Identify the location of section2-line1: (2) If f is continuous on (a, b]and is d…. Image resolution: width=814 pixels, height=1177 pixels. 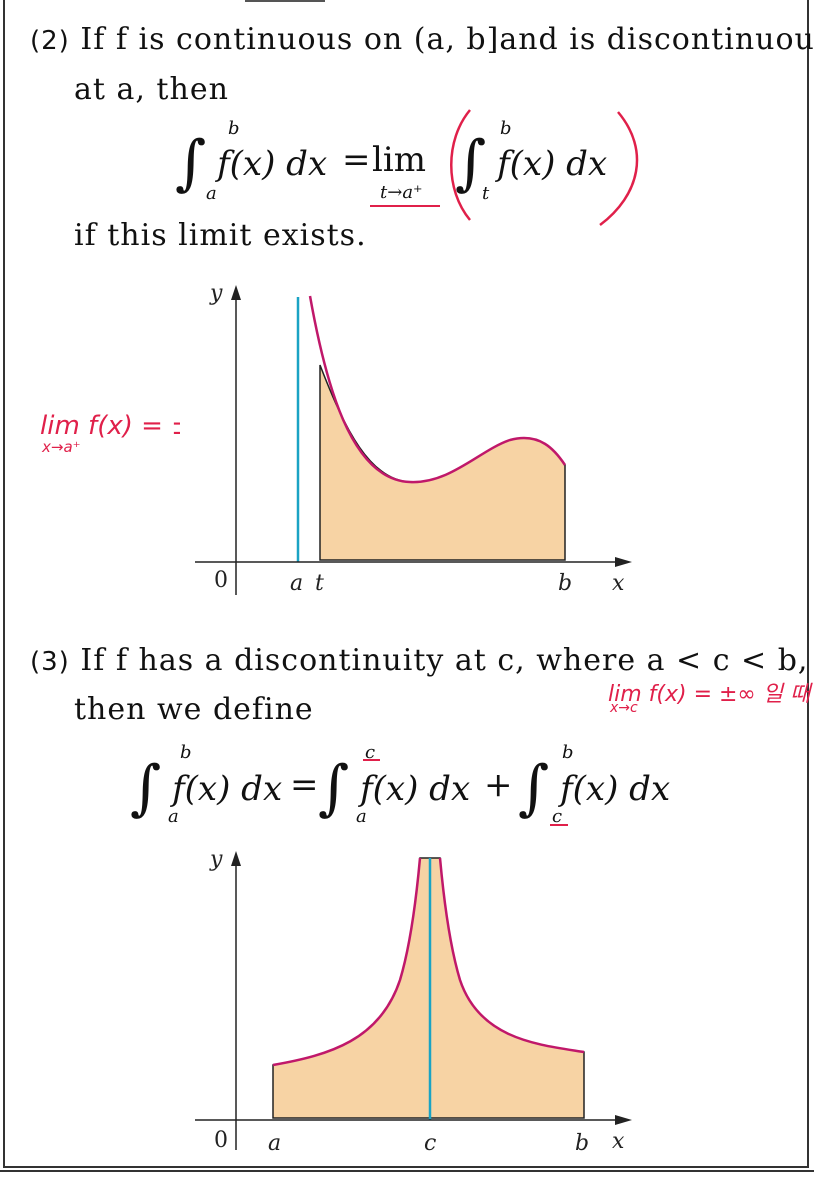
(422, 39).